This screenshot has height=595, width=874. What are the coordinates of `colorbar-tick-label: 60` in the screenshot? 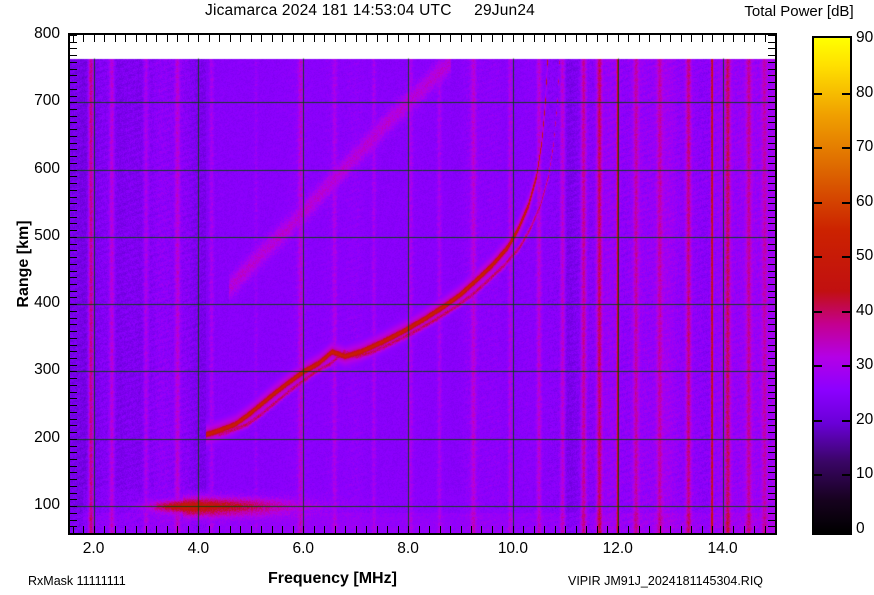 It's located at (865, 201).